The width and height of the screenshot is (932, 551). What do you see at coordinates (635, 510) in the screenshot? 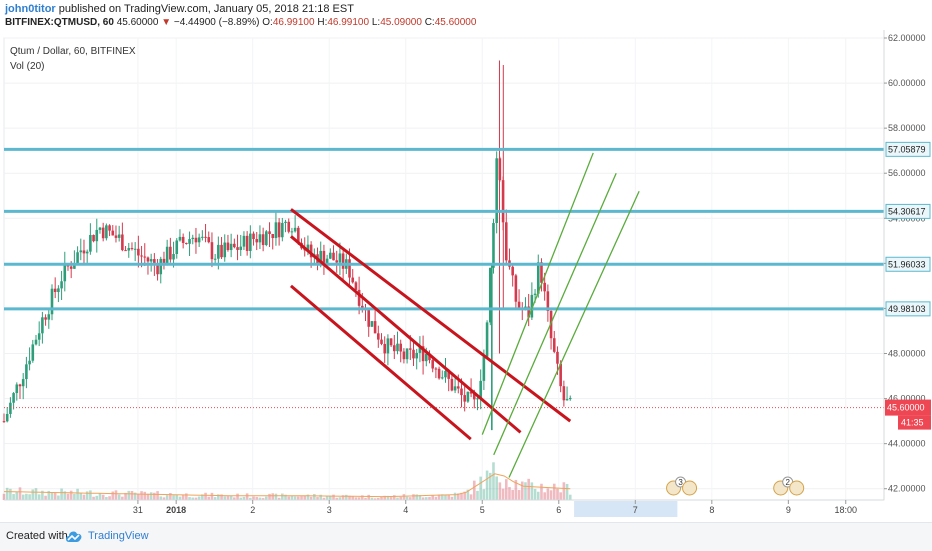
I see `x-tick-label: 7` at bounding box center [635, 510].